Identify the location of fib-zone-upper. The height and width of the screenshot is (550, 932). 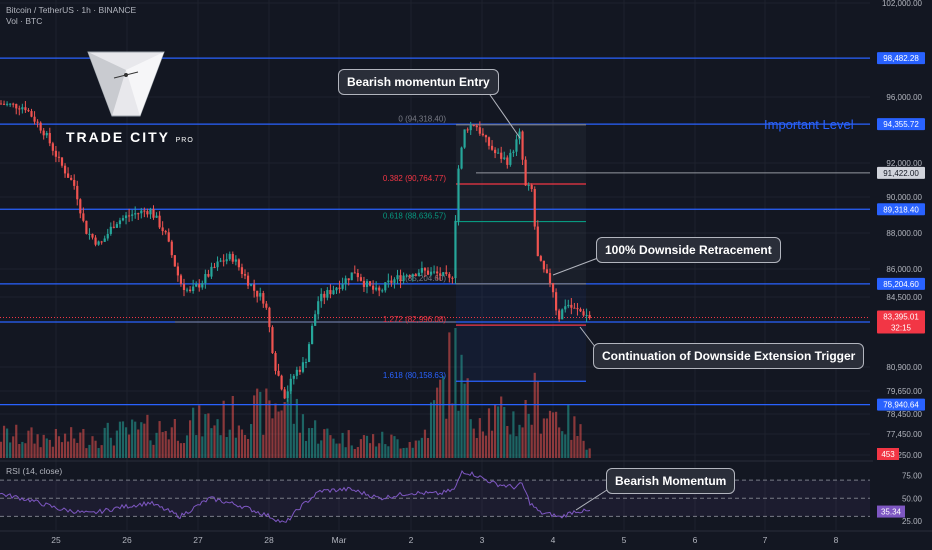
(521, 204).